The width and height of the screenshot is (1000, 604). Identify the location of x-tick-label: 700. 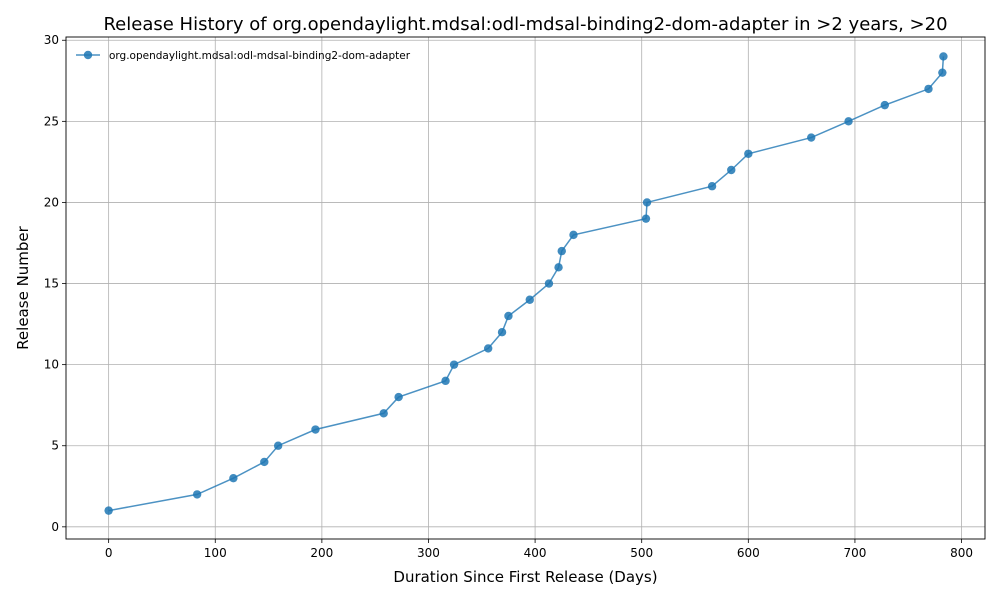
(854, 553).